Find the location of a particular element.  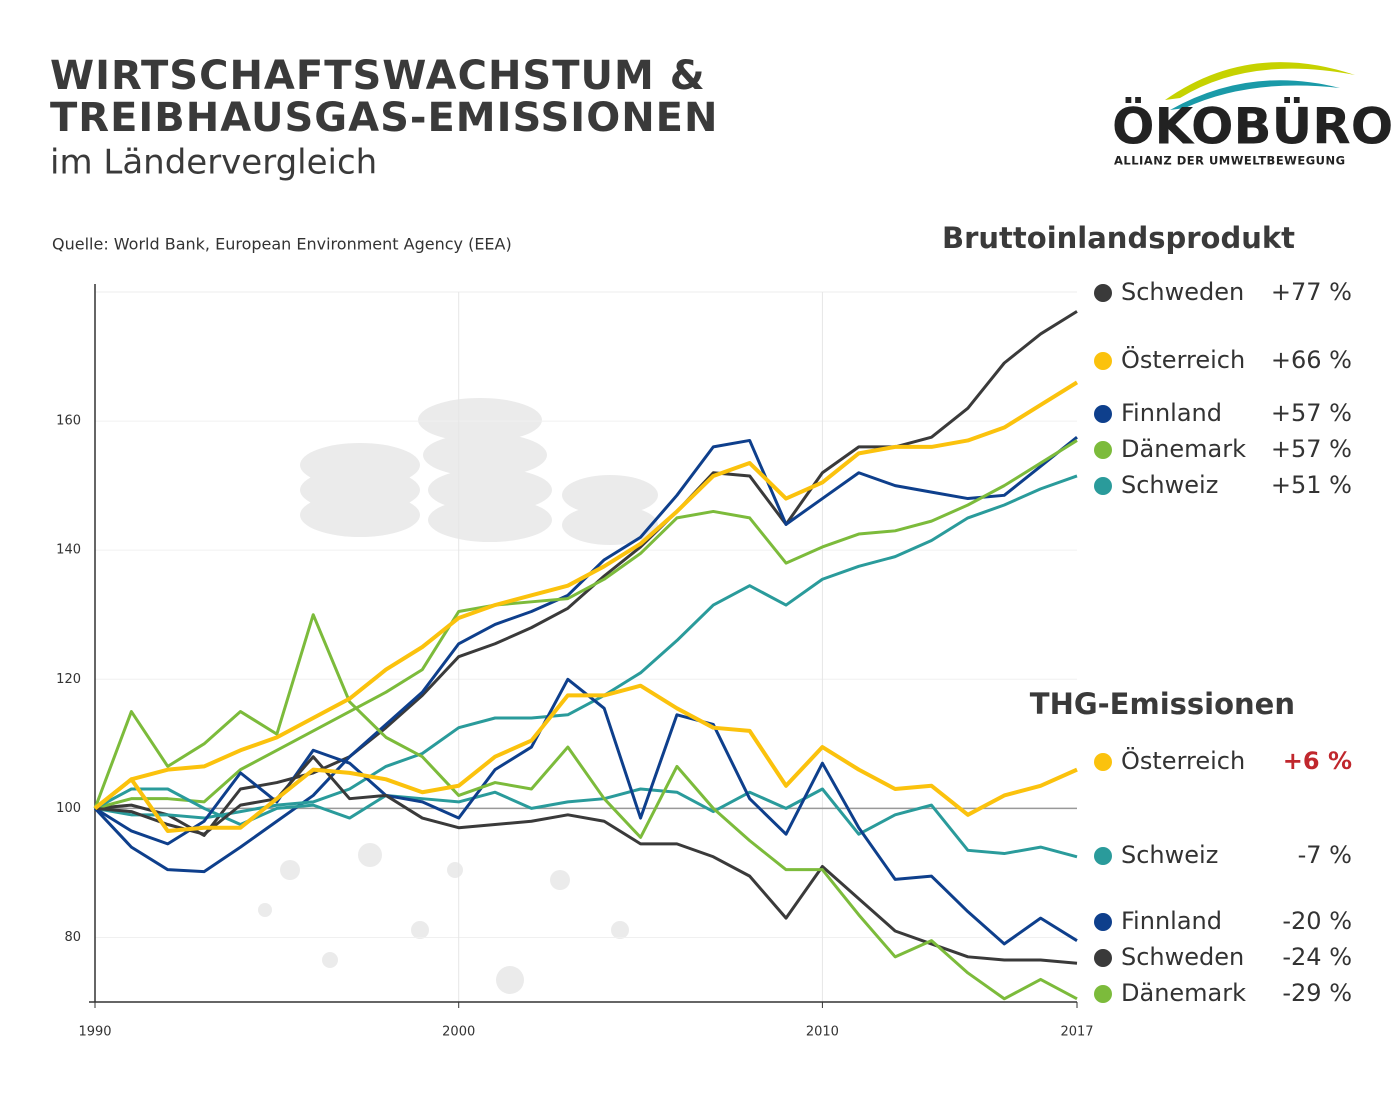

legend-group-title: THG-Emissionen is located at coordinates (1162, 704).